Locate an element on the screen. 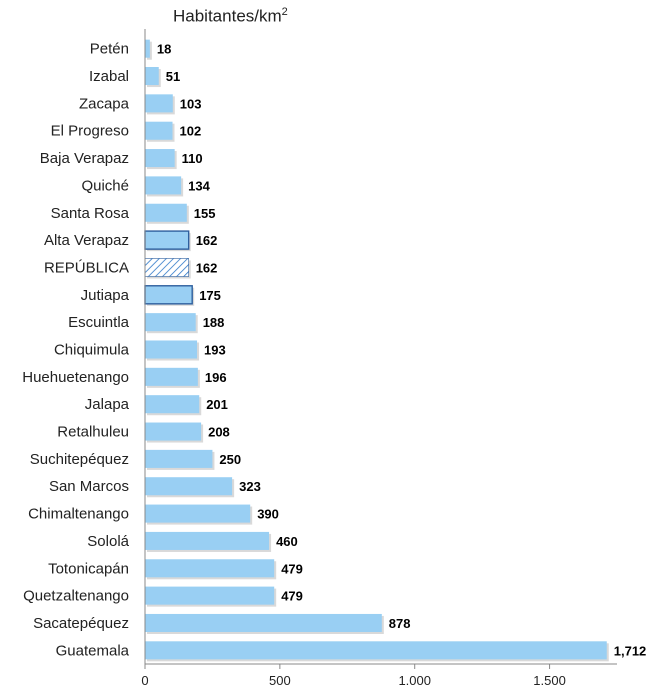 Image resolution: width=657 pixels, height=685 pixels. category-label: Quiché is located at coordinates (105, 185).